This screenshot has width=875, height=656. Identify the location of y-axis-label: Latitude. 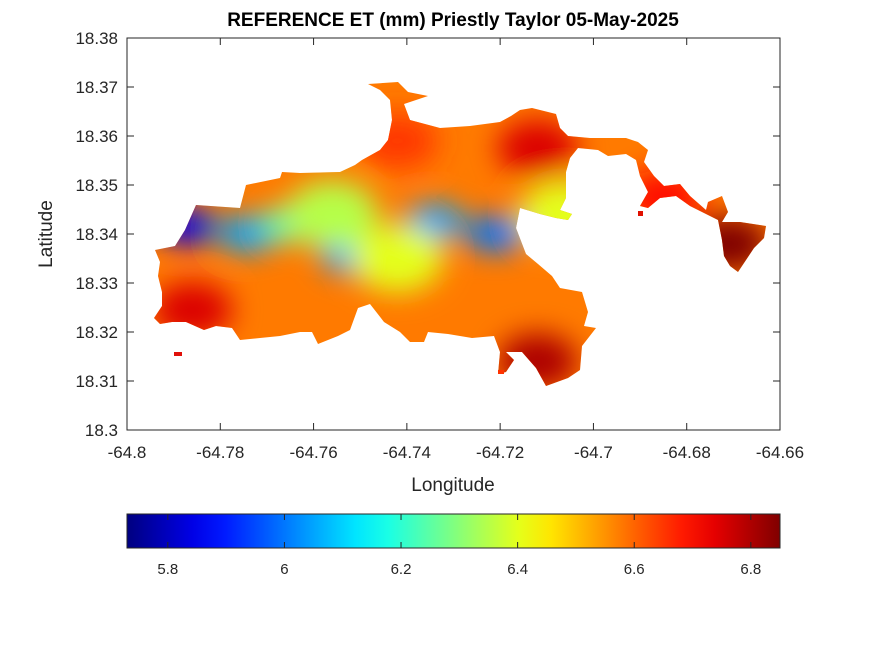
(46, 234).